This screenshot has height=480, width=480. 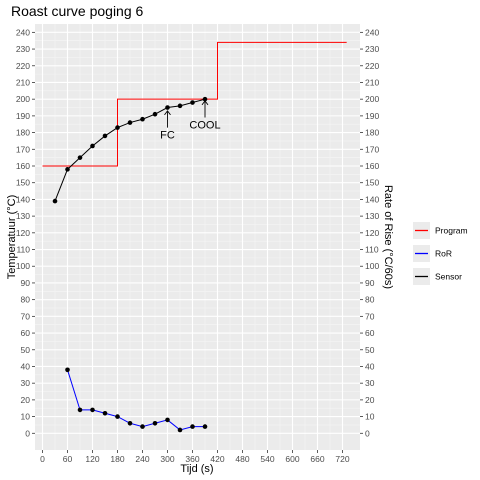 What do you see at coordinates (192, 459) in the screenshot?
I see `x-tick-label: 360` at bounding box center [192, 459].